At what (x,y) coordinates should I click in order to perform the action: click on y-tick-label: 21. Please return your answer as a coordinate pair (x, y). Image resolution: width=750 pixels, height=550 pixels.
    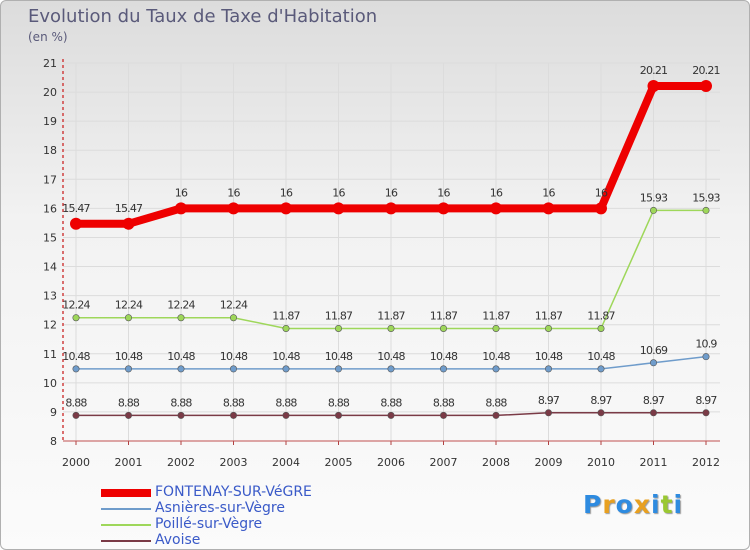
    Looking at the image, I should click on (50, 63).